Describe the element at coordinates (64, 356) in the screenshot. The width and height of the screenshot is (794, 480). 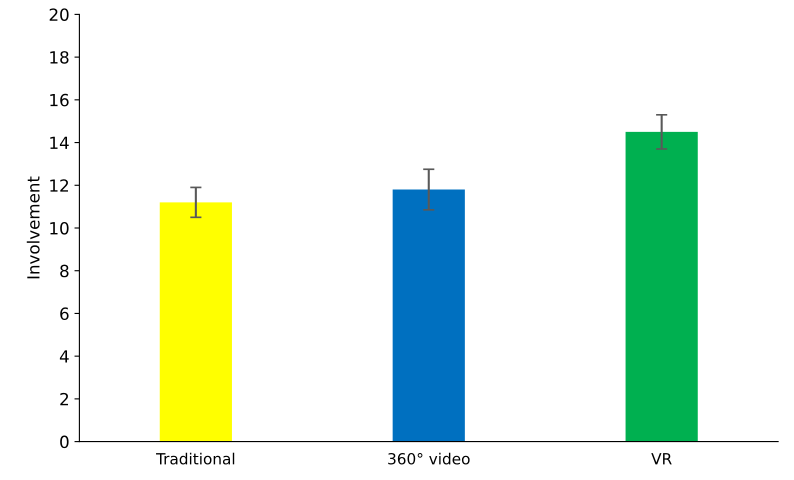
I see `y-tick-label: 4` at that location.